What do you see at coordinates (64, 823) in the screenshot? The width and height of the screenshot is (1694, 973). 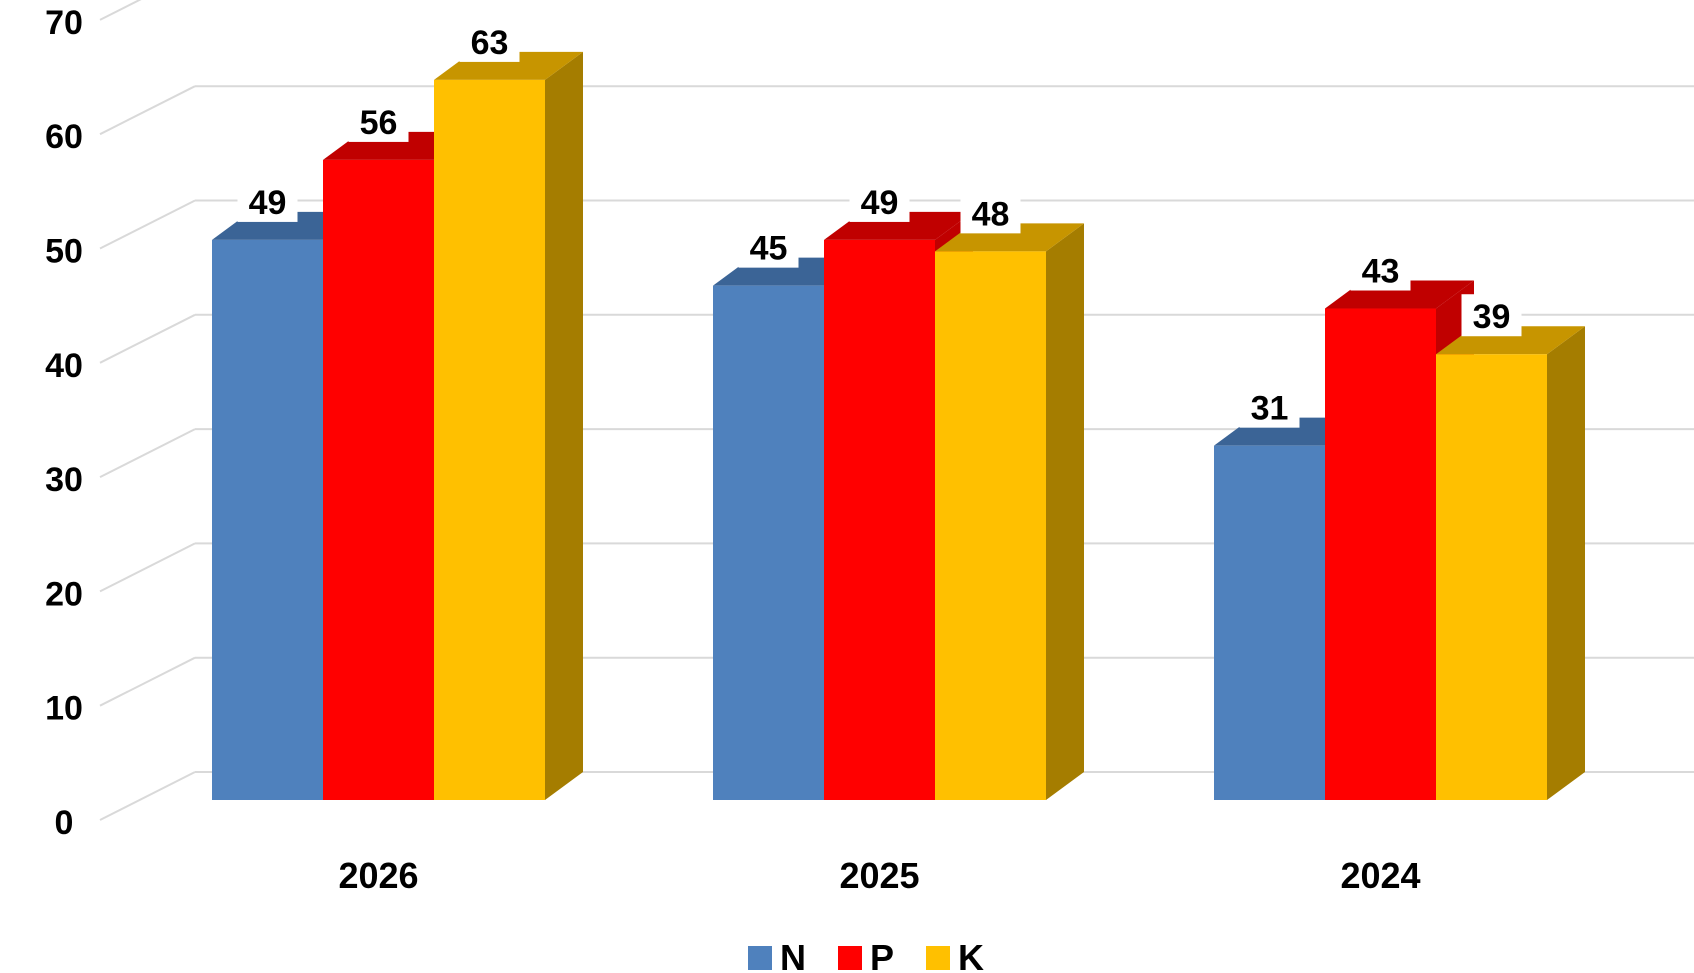 I see `y-tick-label: 0` at bounding box center [64, 823].